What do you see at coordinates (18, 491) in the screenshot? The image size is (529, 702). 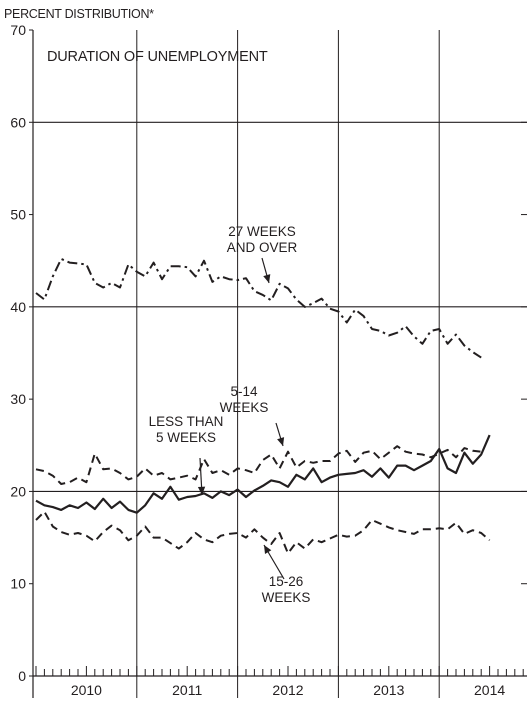 I see `y-tick-label-20: 20` at bounding box center [18, 491].